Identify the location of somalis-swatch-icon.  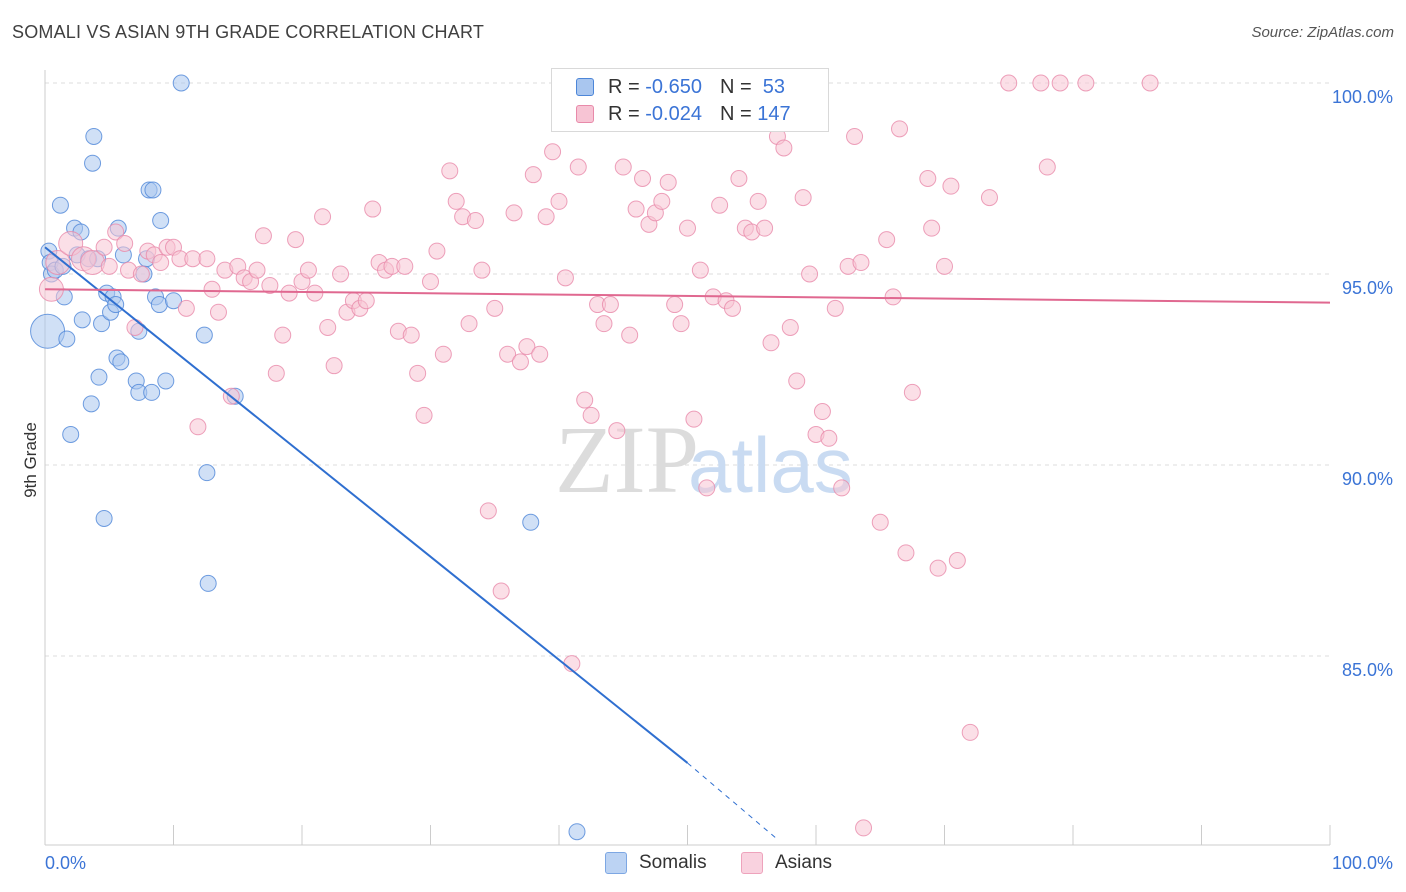
(616, 863).